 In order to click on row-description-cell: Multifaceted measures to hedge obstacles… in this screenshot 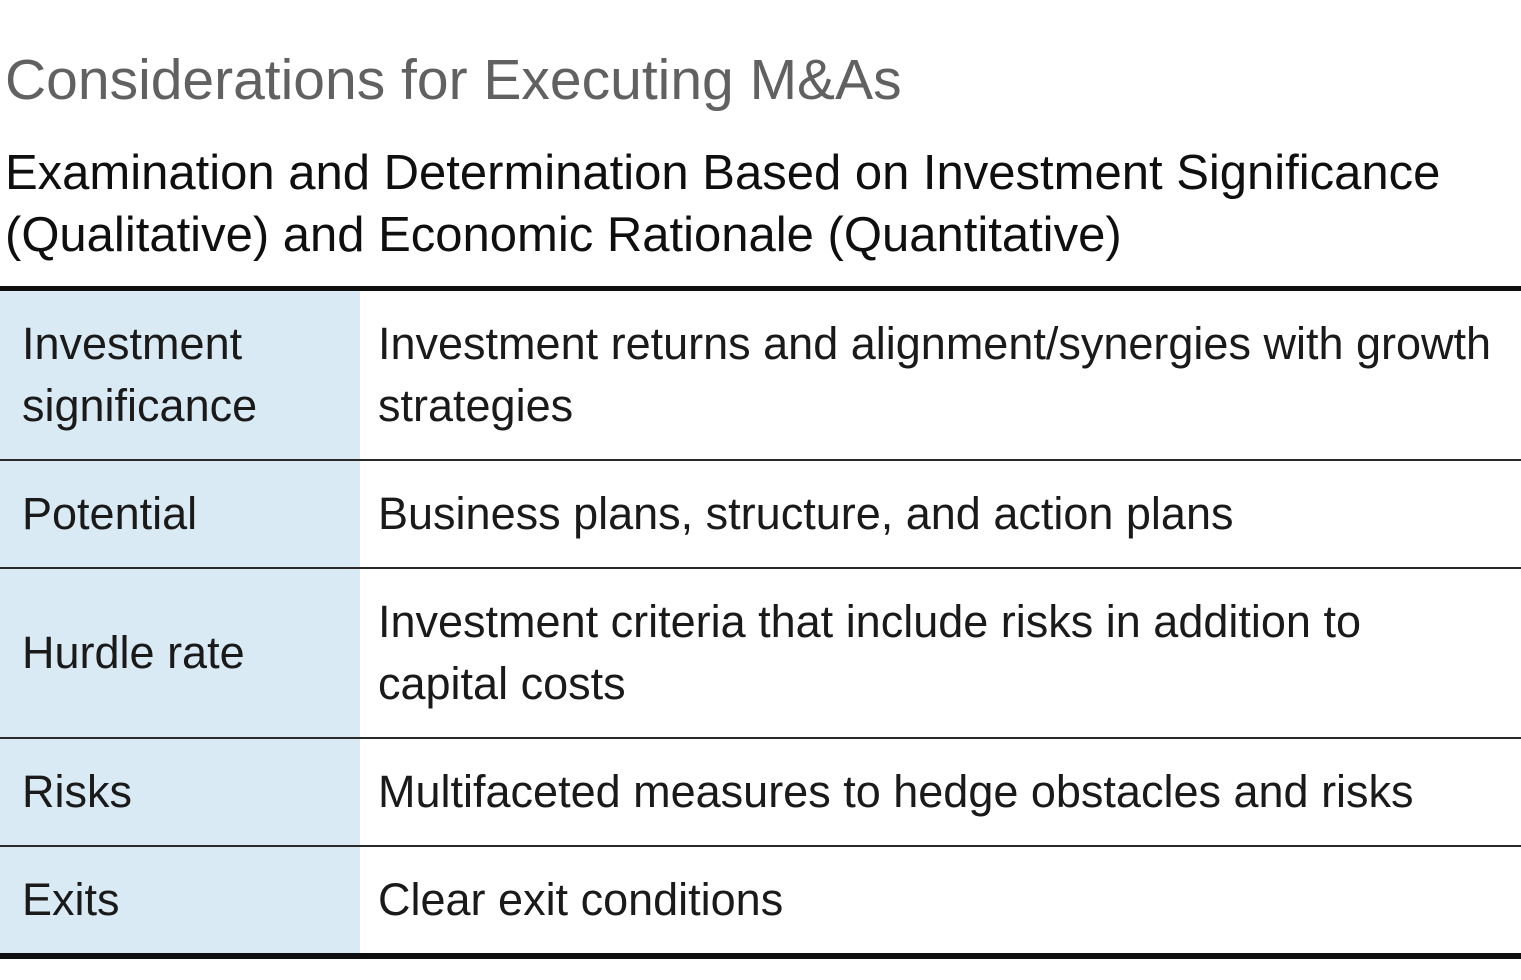, I will do `click(940, 792)`.